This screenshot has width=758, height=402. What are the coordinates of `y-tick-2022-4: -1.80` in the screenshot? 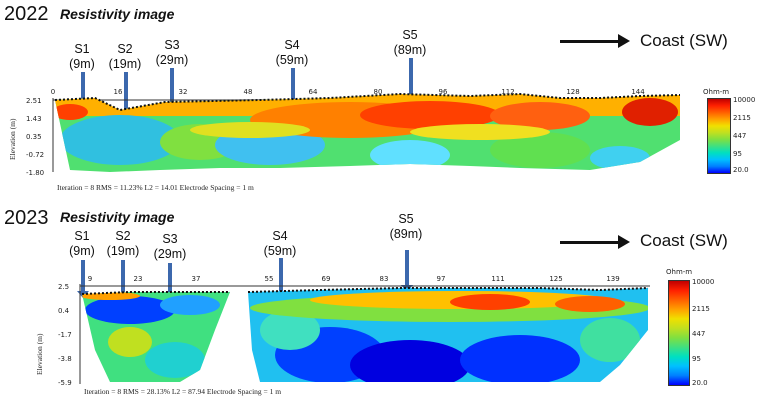 It's located at (35, 173).